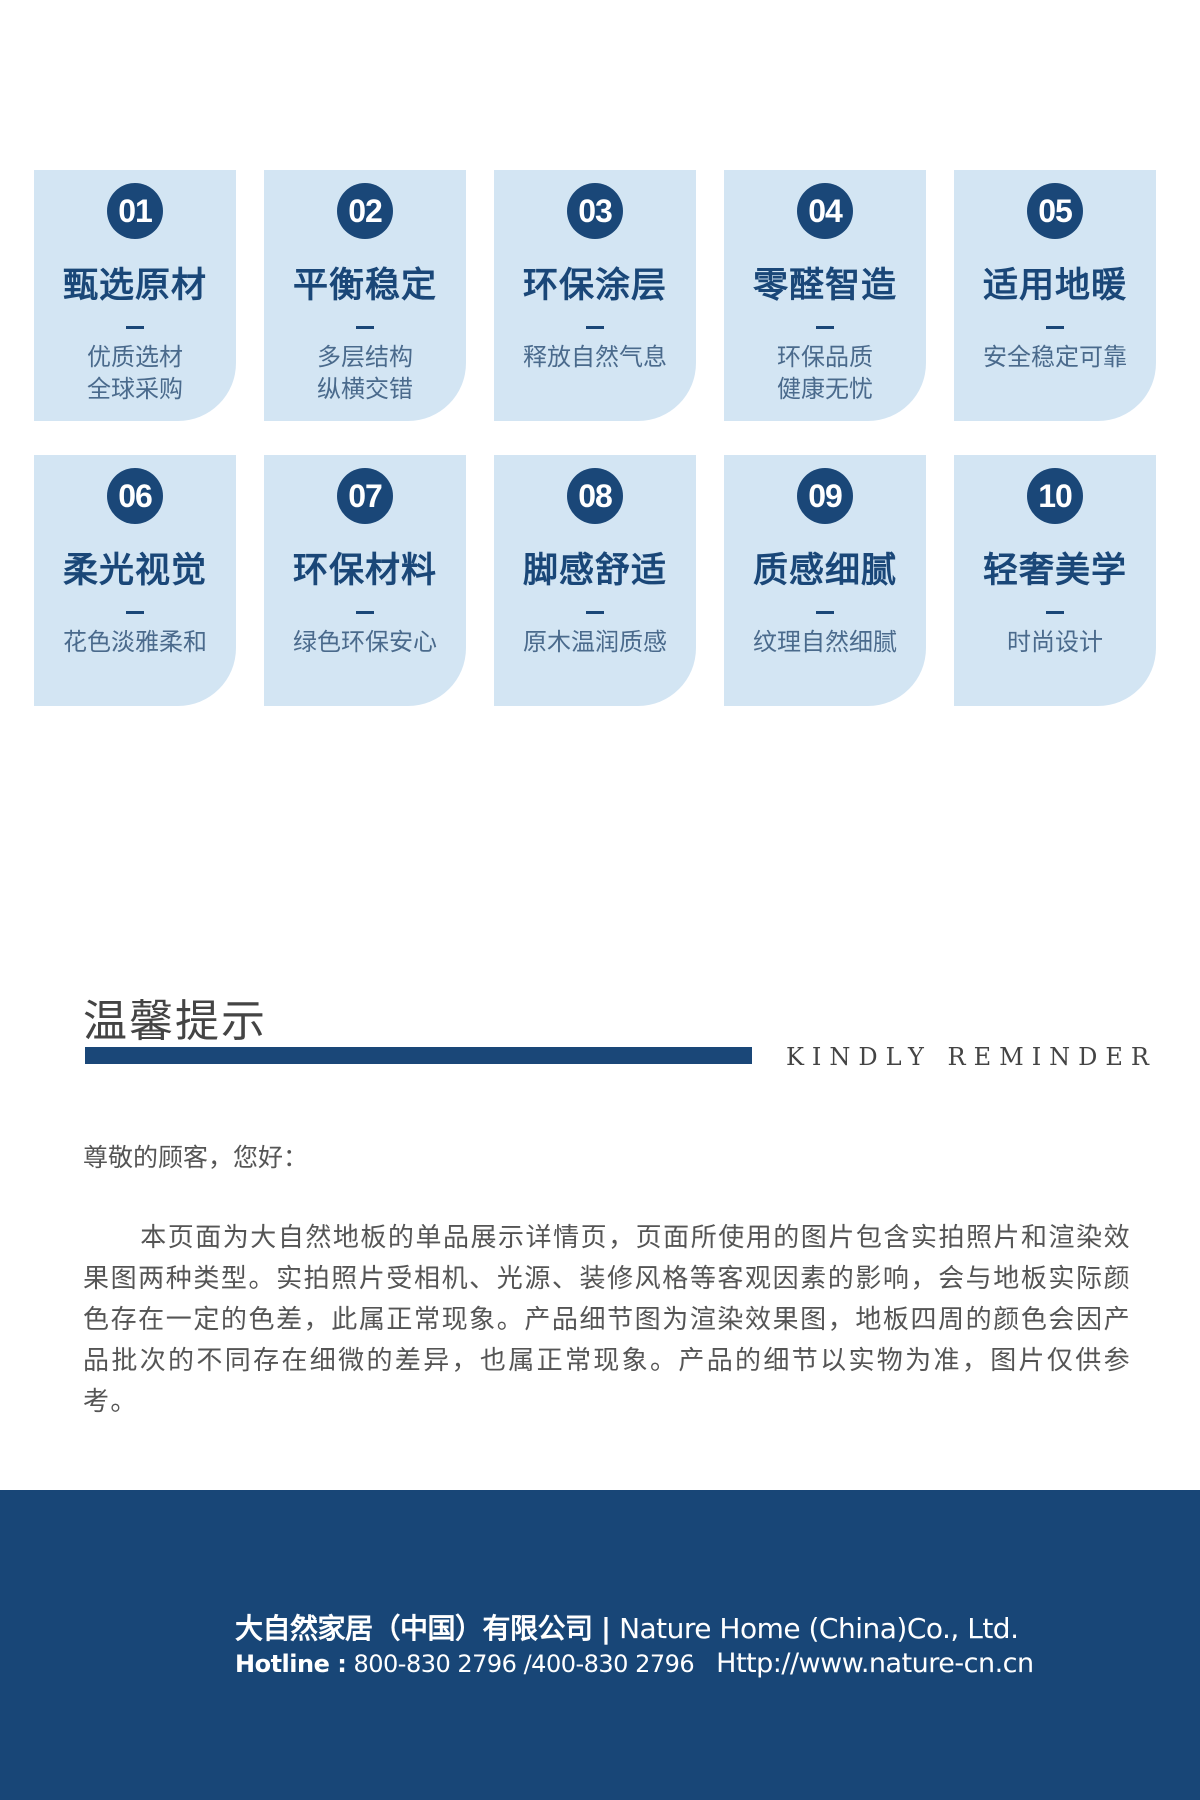 The width and height of the screenshot is (1200, 1800). I want to click on reminder-subtitle: KINDLY REMINDER, so click(972, 1057).